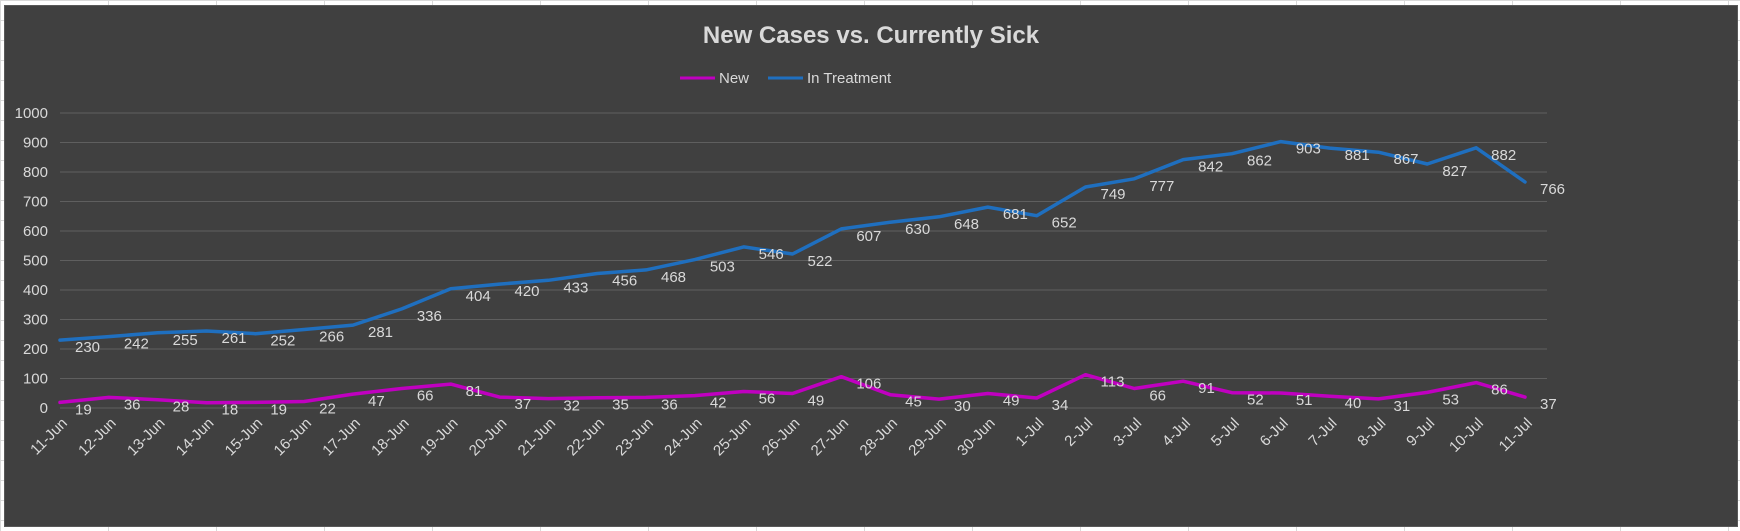  I want to click on data-label-new: 81, so click(474, 391).